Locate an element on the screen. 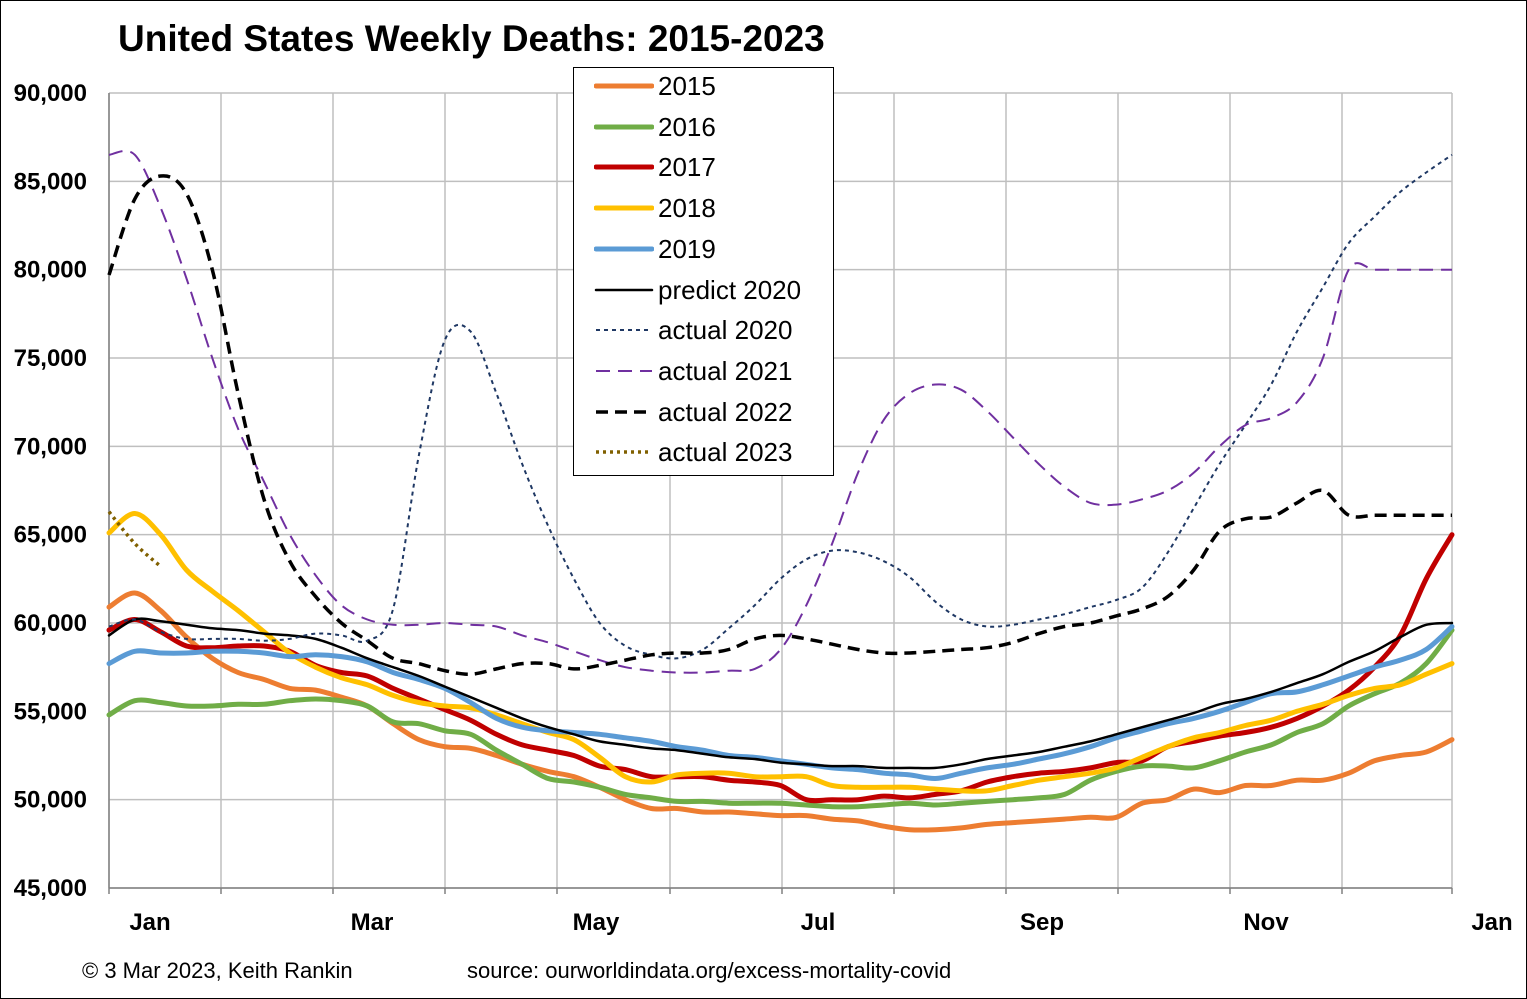 The height and width of the screenshot is (999, 1527). x-tick-label: Nov is located at coordinates (1266, 922).